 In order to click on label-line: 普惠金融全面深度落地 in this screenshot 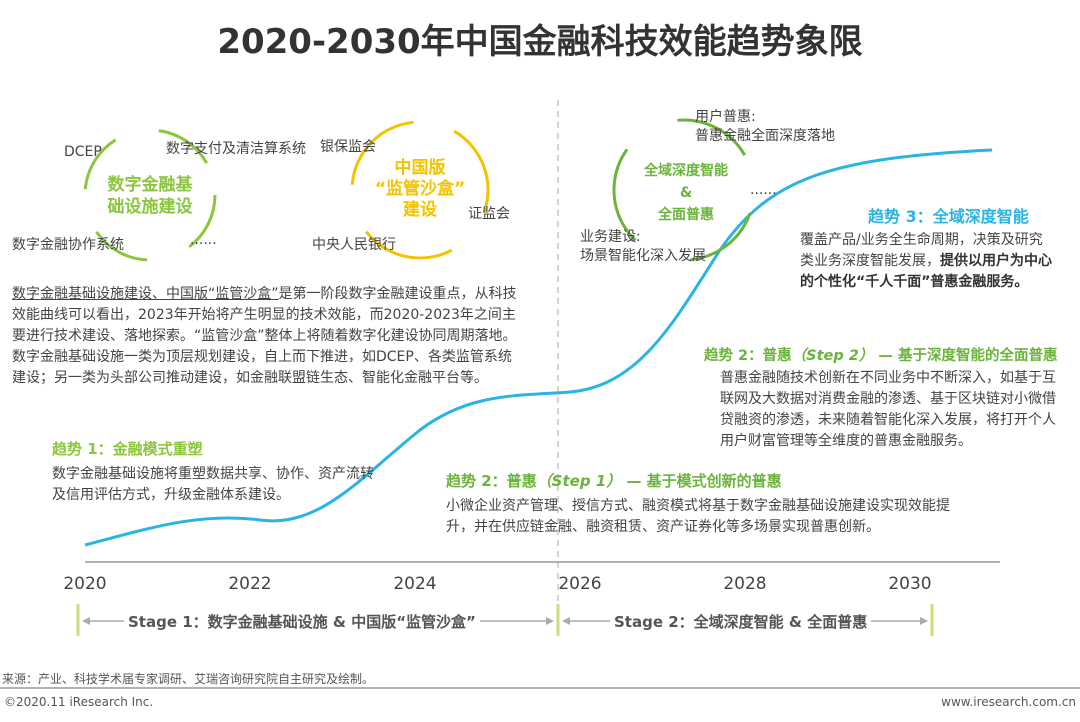, I will do `click(765, 136)`.